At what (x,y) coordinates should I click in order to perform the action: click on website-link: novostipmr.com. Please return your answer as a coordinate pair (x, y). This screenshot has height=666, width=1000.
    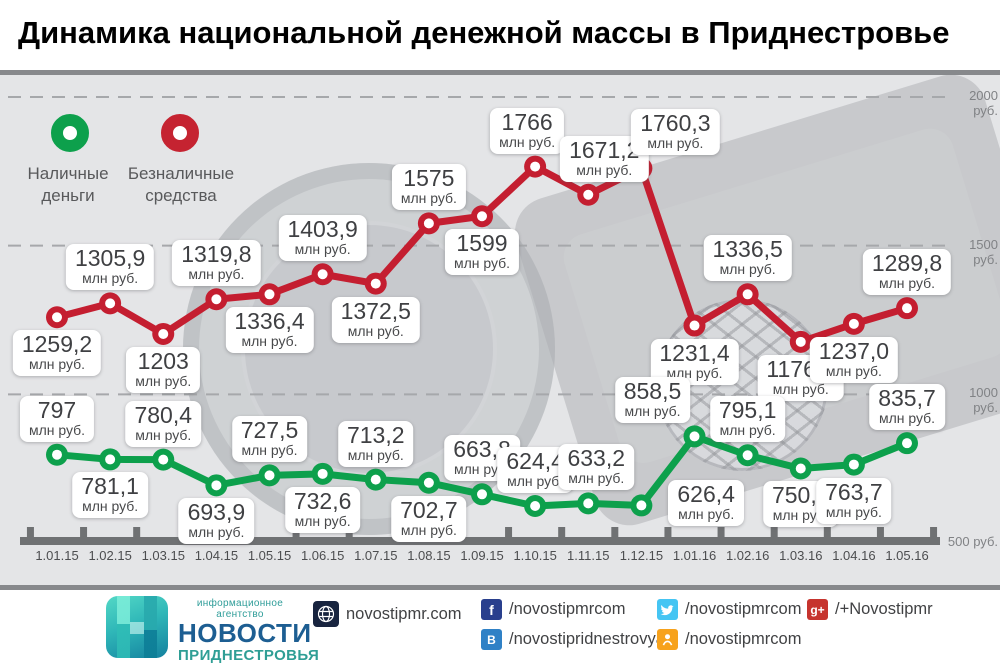
    Looking at the image, I should click on (387, 614).